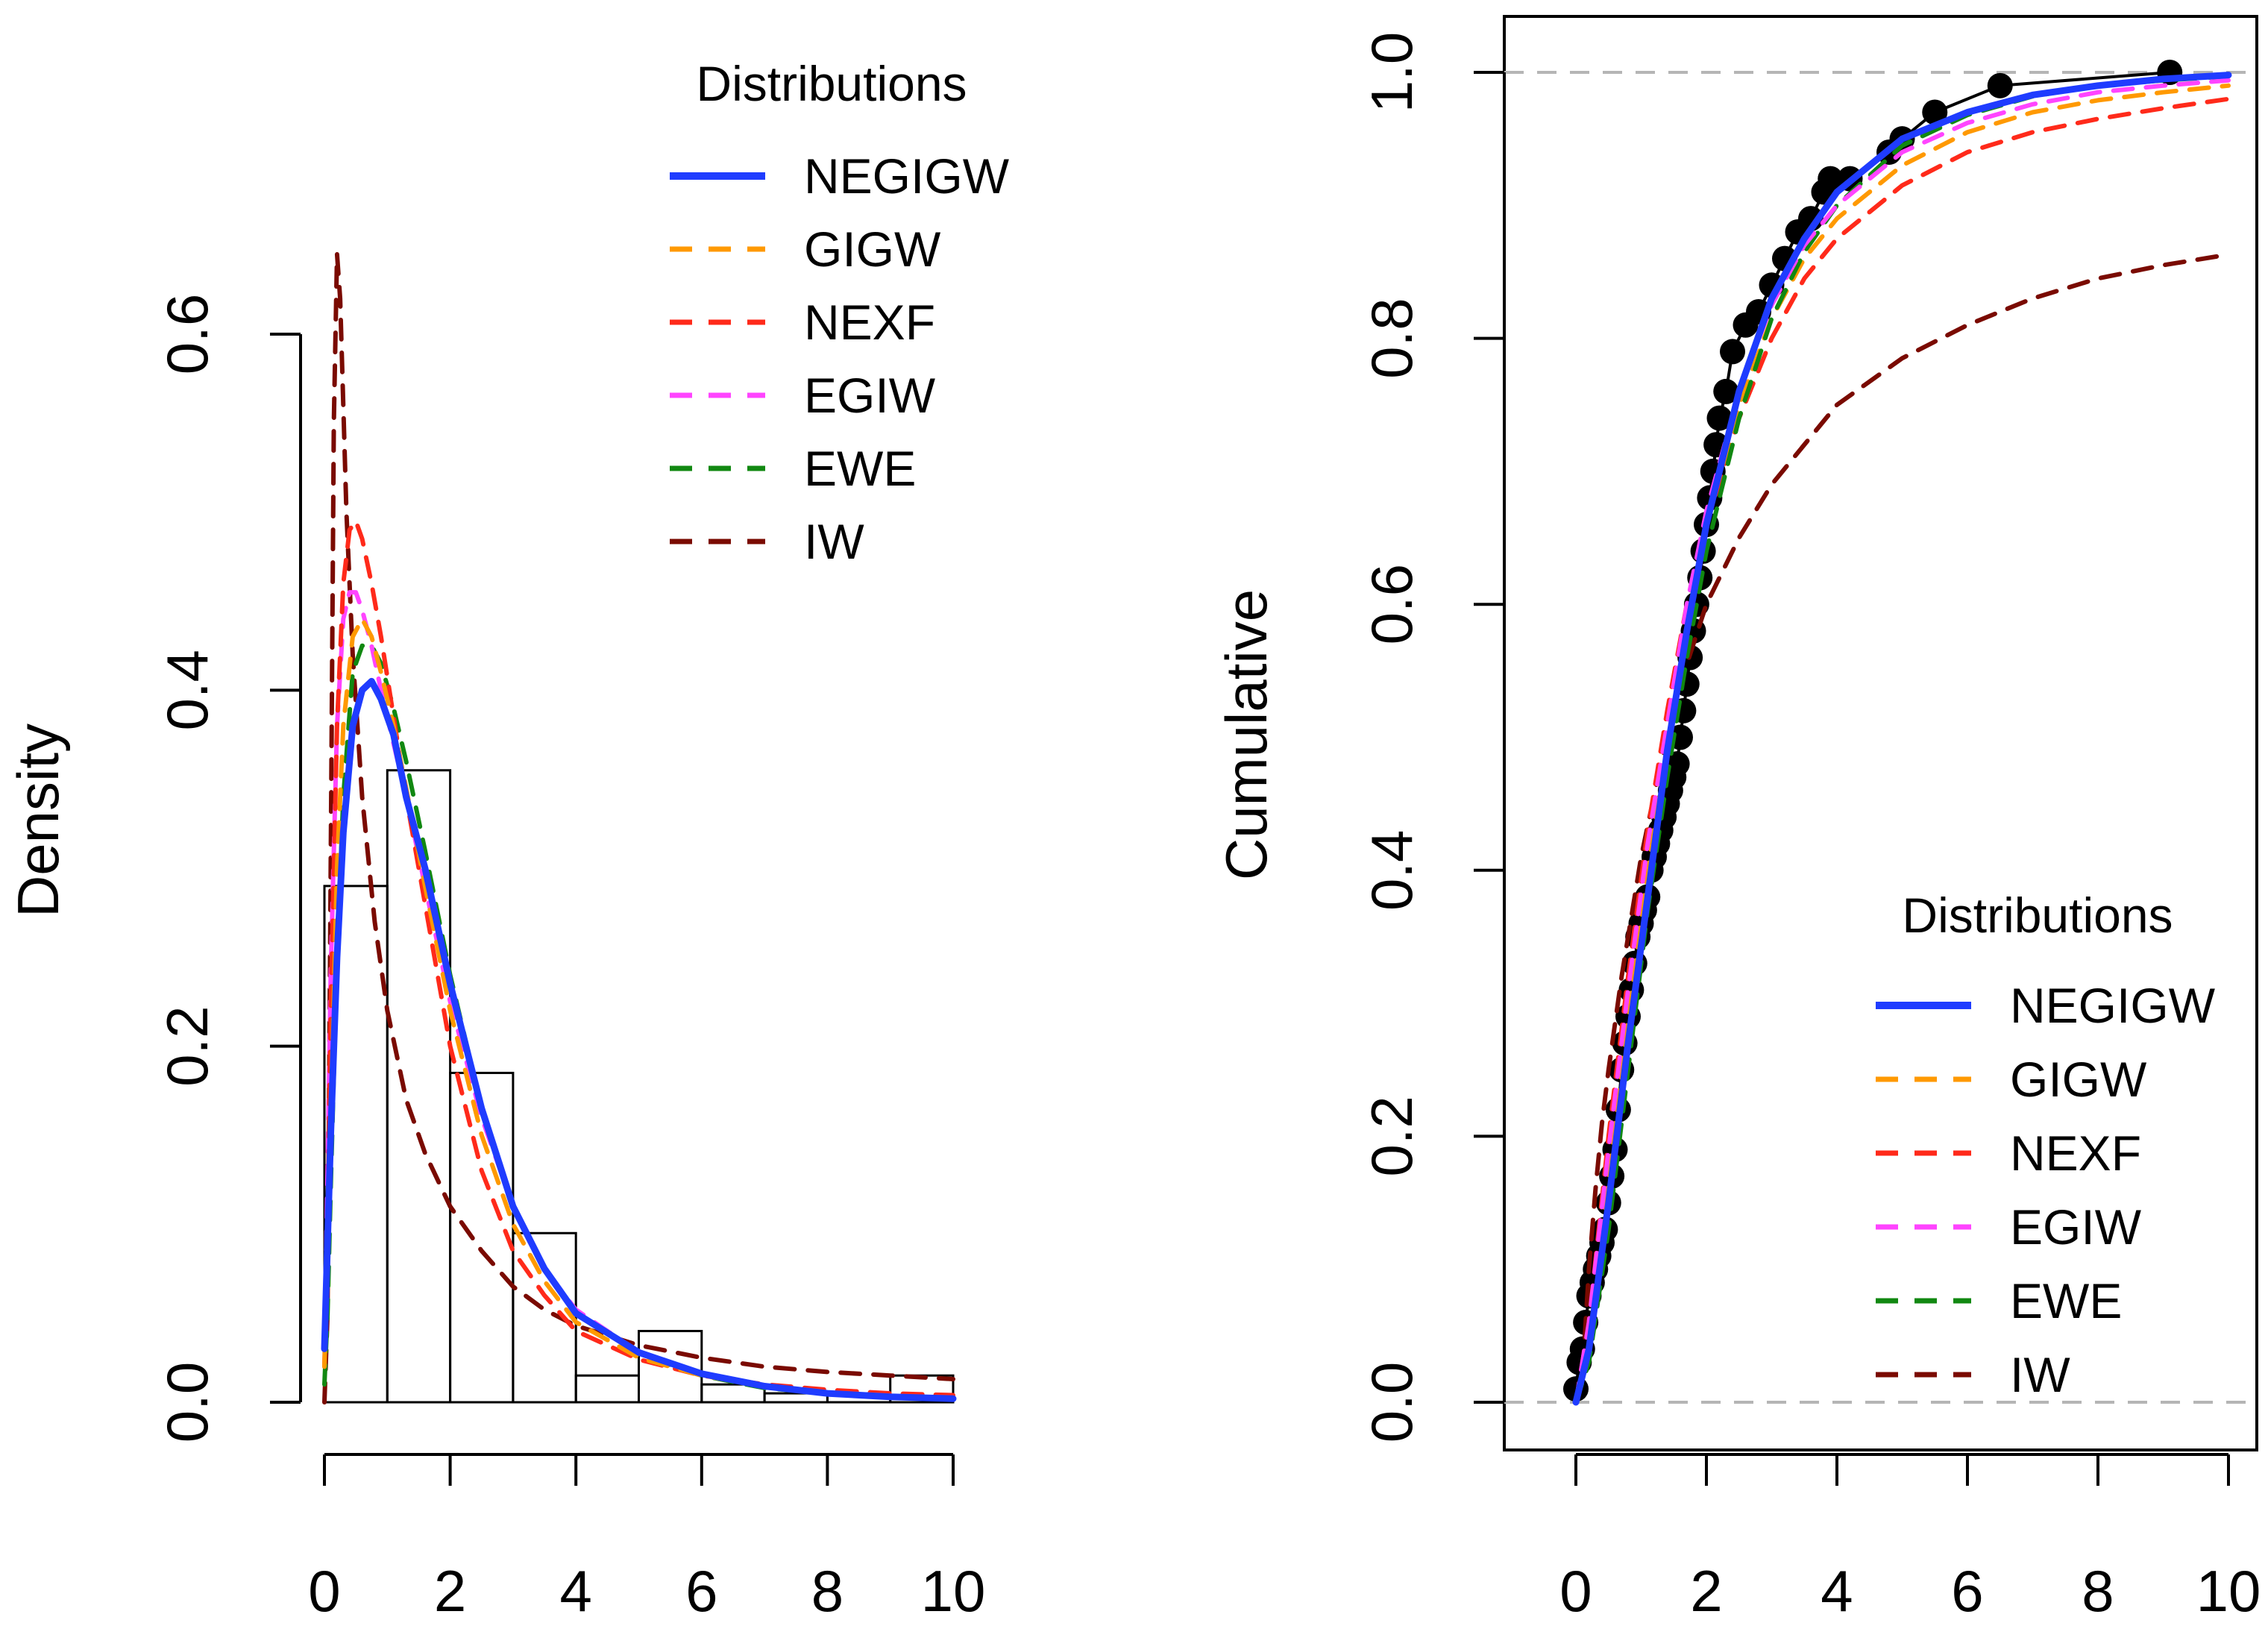 This screenshot has height=1626, width=2268. I want to click on density-curve-ewe, so click(638, 1022).